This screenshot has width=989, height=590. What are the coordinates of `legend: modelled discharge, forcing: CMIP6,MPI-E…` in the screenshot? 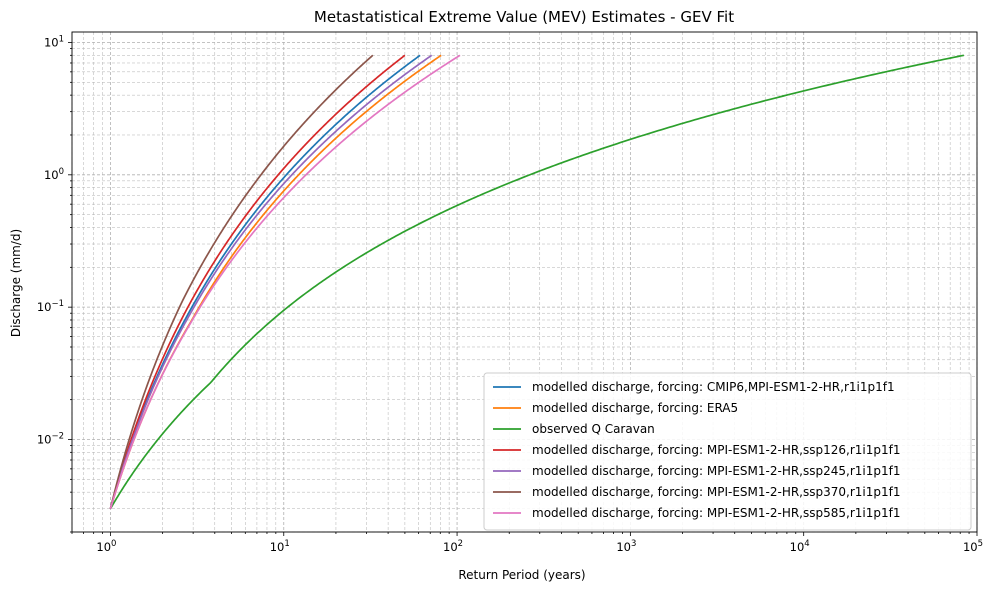 It's located at (727, 451).